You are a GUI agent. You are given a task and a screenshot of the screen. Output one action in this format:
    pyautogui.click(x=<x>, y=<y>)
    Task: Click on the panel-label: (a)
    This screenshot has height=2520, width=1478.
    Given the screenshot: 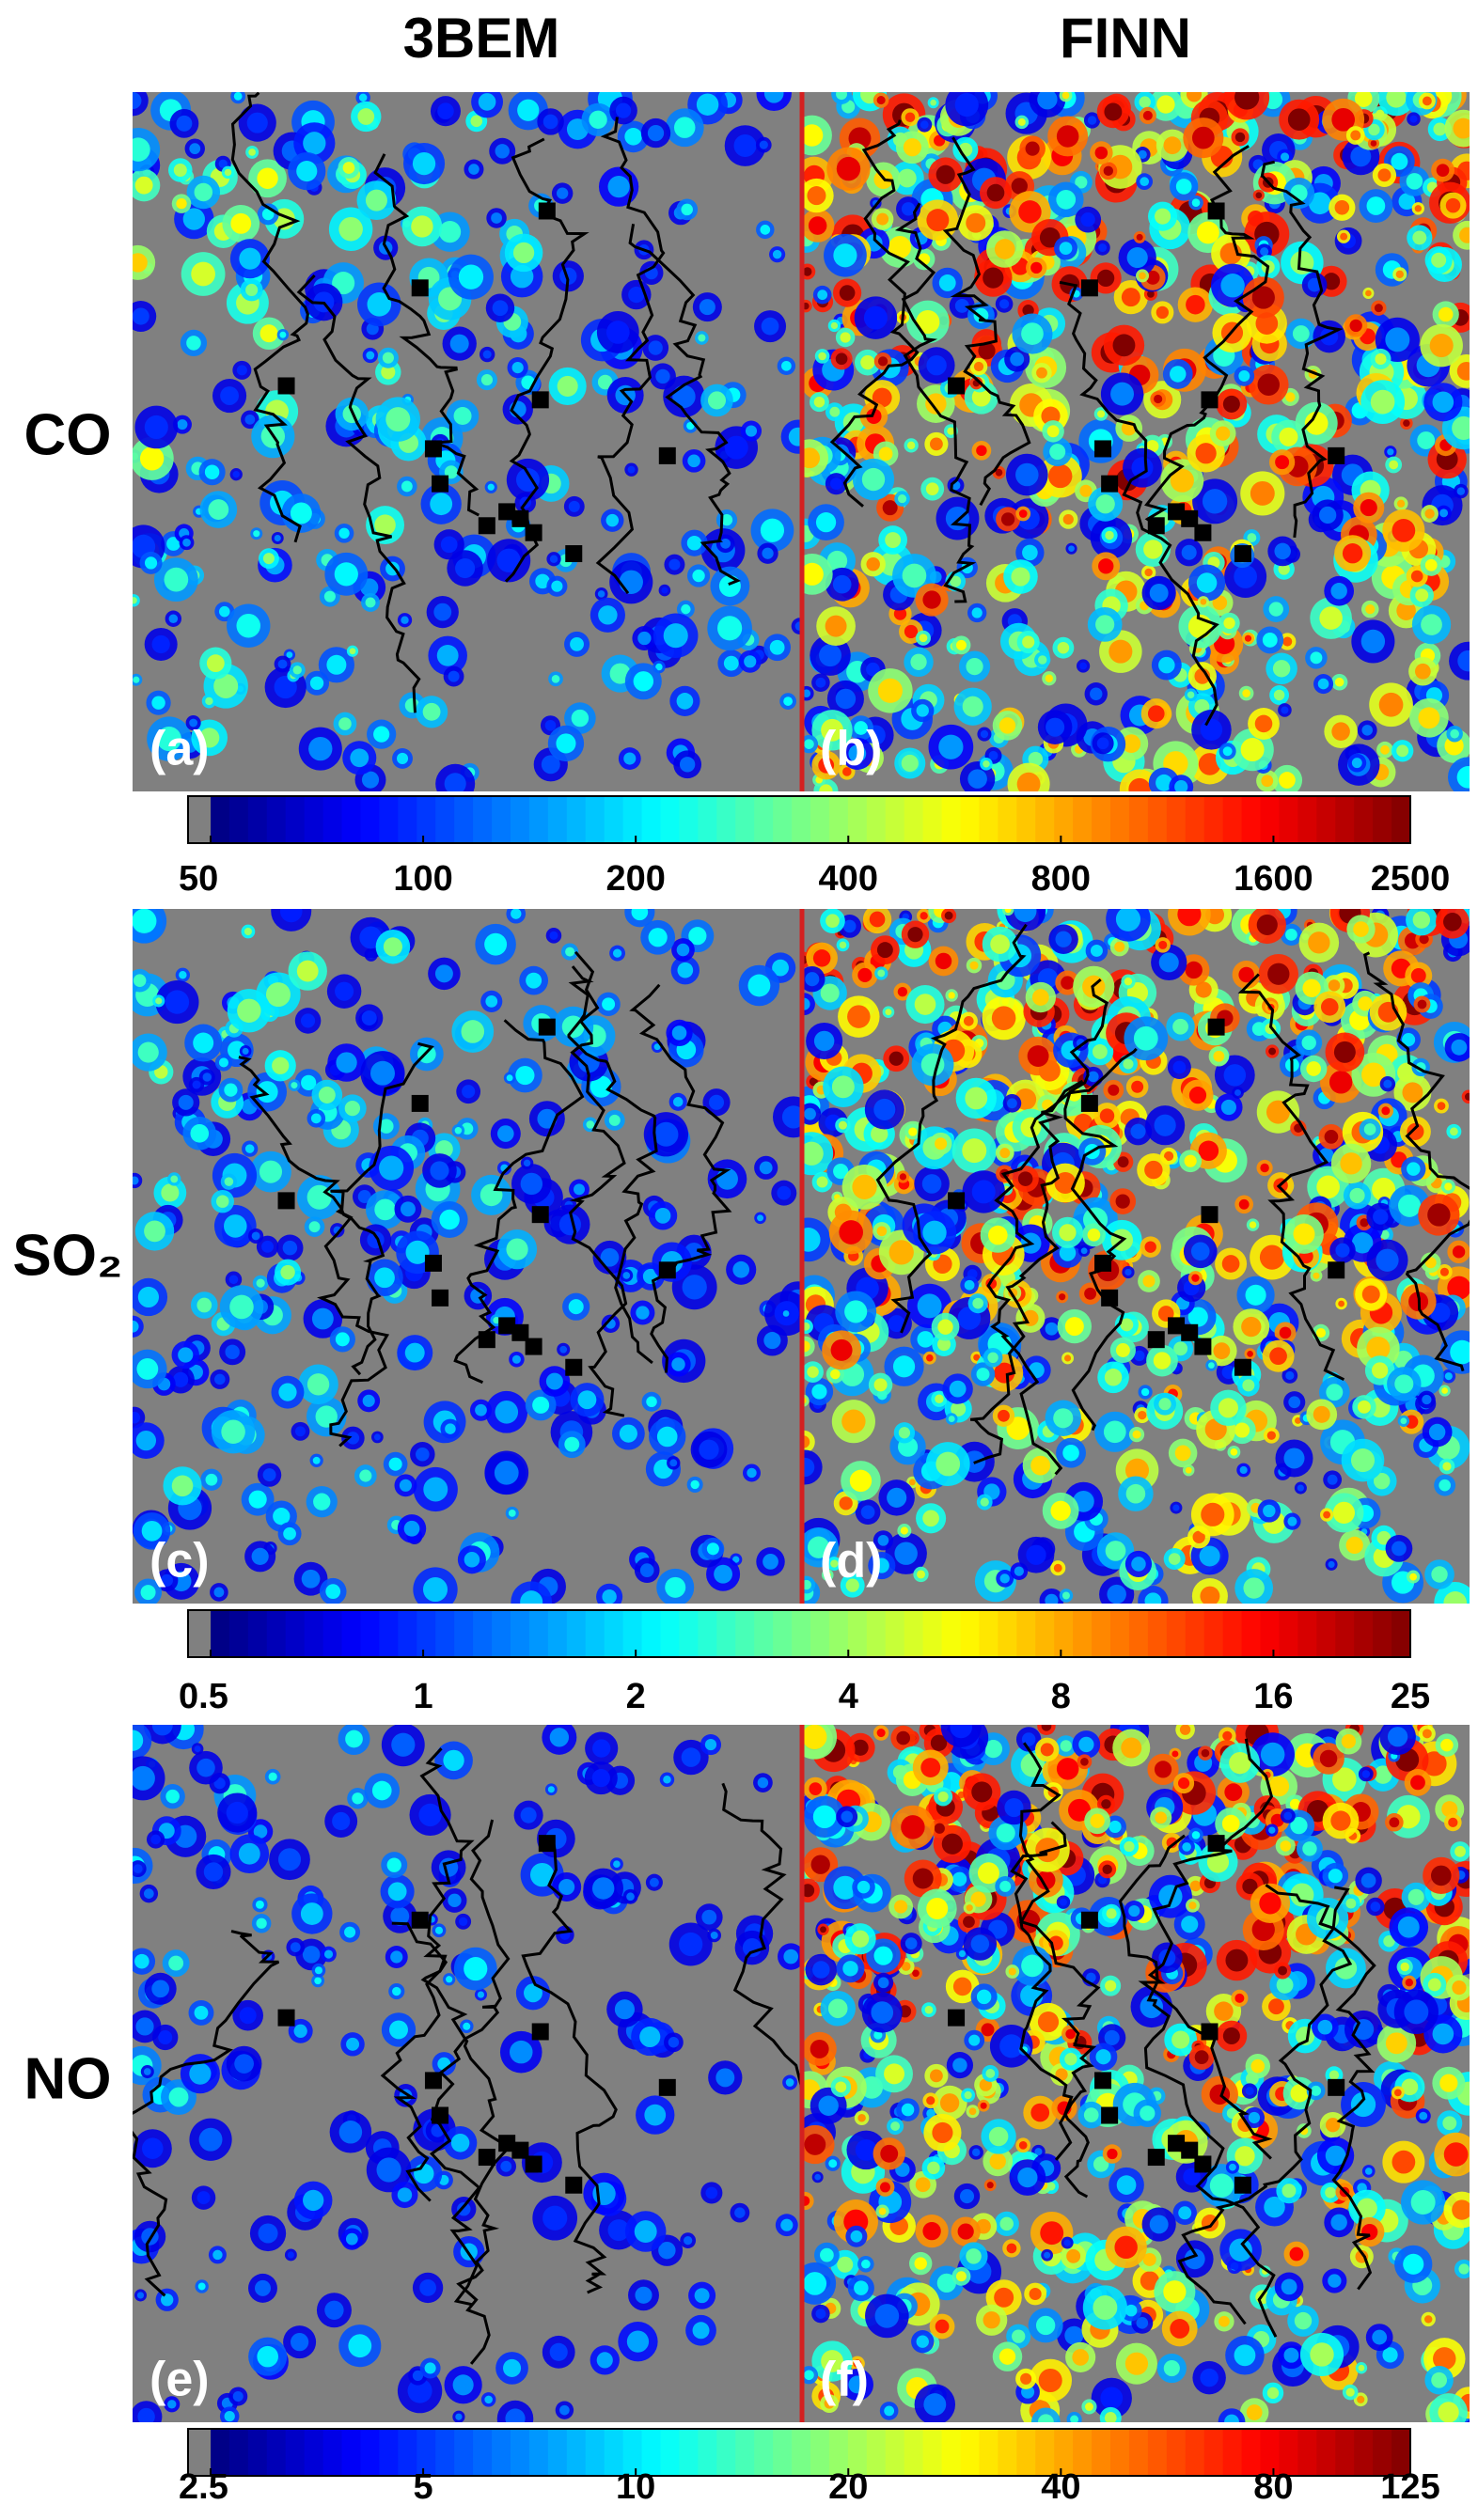 What is the action you would take?
    pyautogui.click(x=179, y=749)
    